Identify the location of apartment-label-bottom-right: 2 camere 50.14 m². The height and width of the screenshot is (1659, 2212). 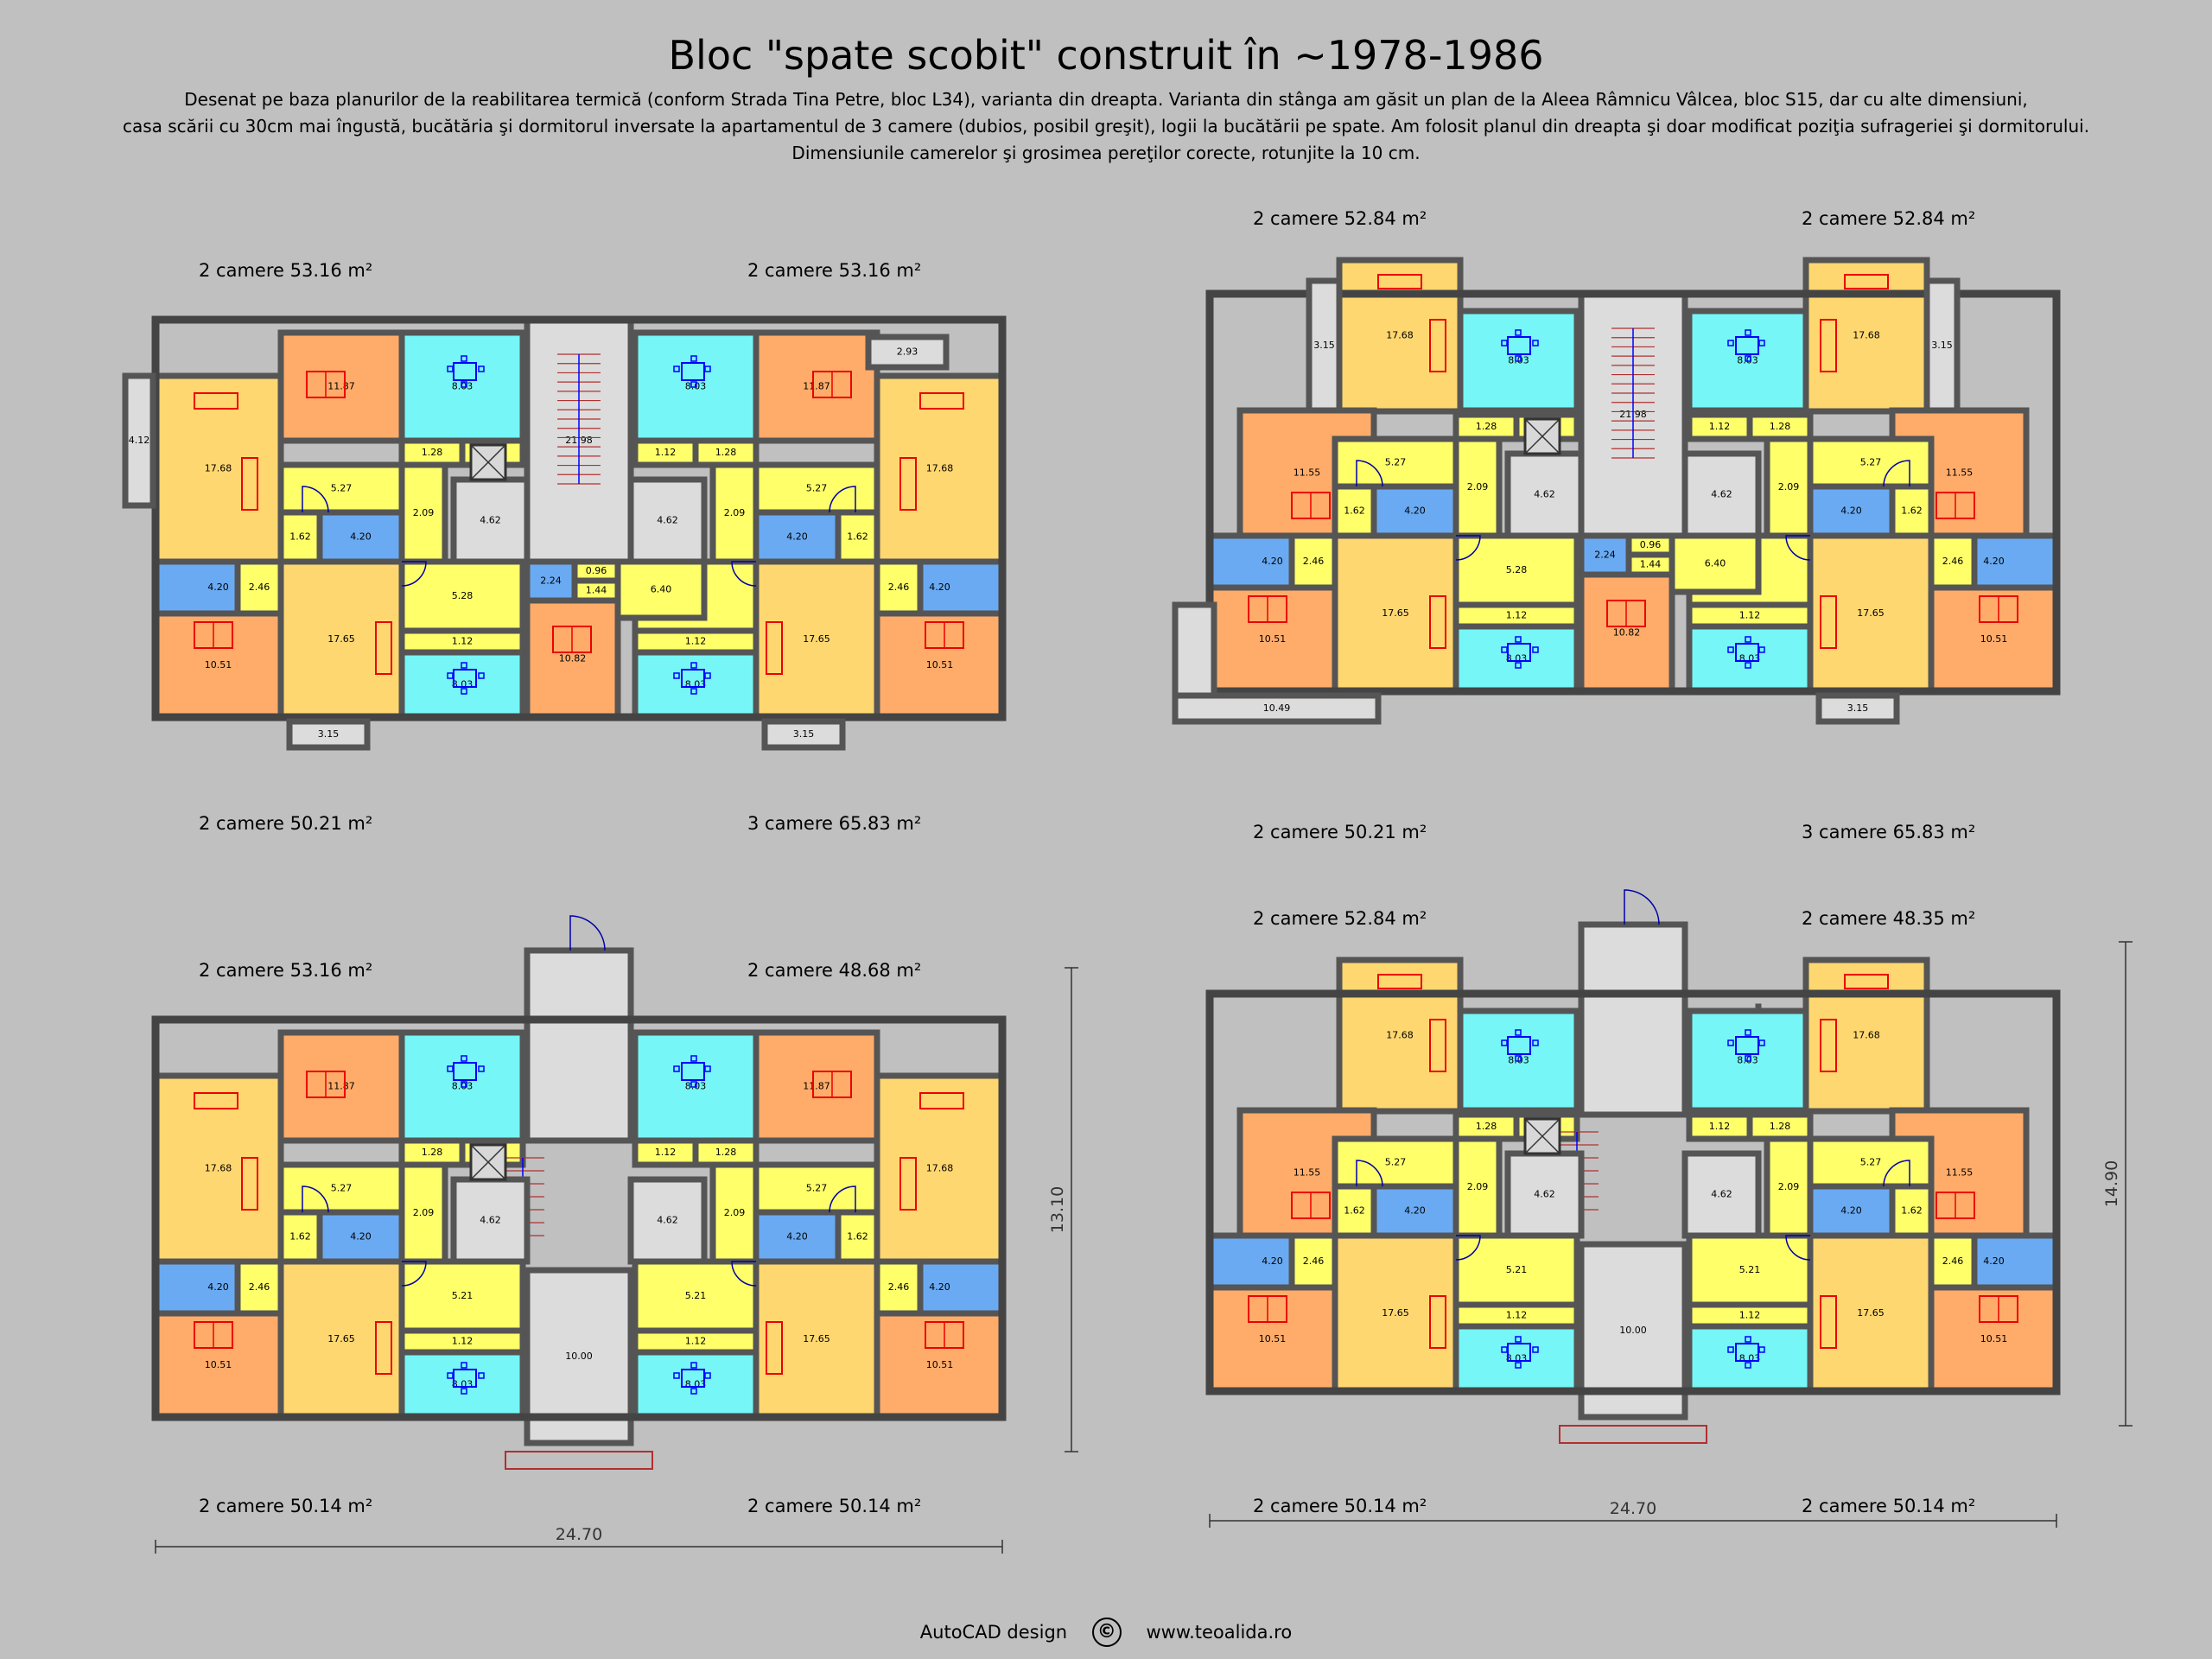
(1889, 1506).